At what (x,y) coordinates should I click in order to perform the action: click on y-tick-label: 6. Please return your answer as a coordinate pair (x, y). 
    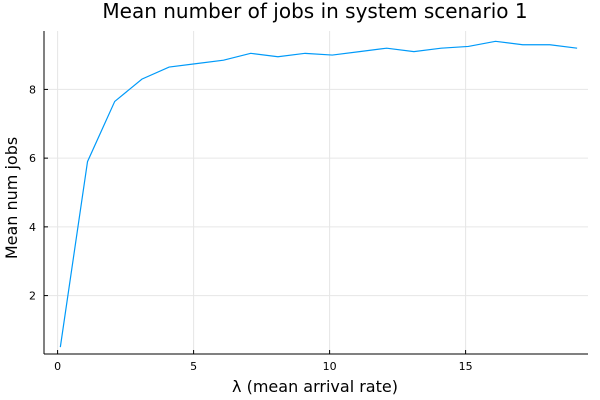
    Looking at the image, I should click on (32, 158).